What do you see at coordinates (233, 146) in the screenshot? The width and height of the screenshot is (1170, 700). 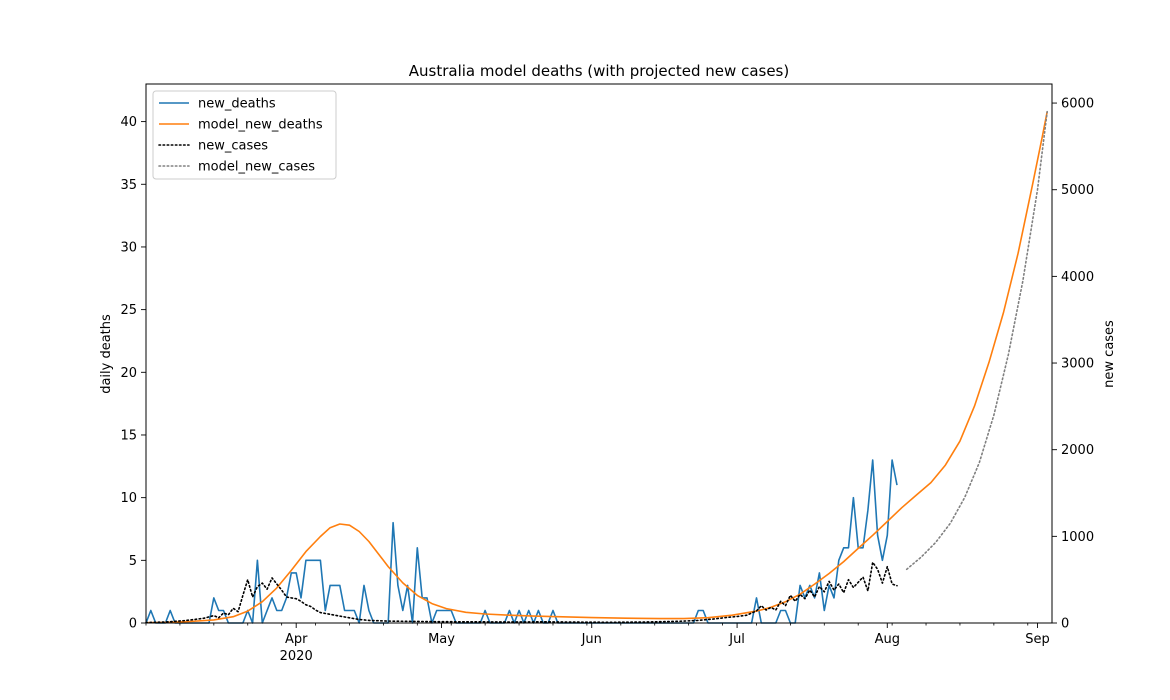 I see `legend-label-new-cases: new_cases` at bounding box center [233, 146].